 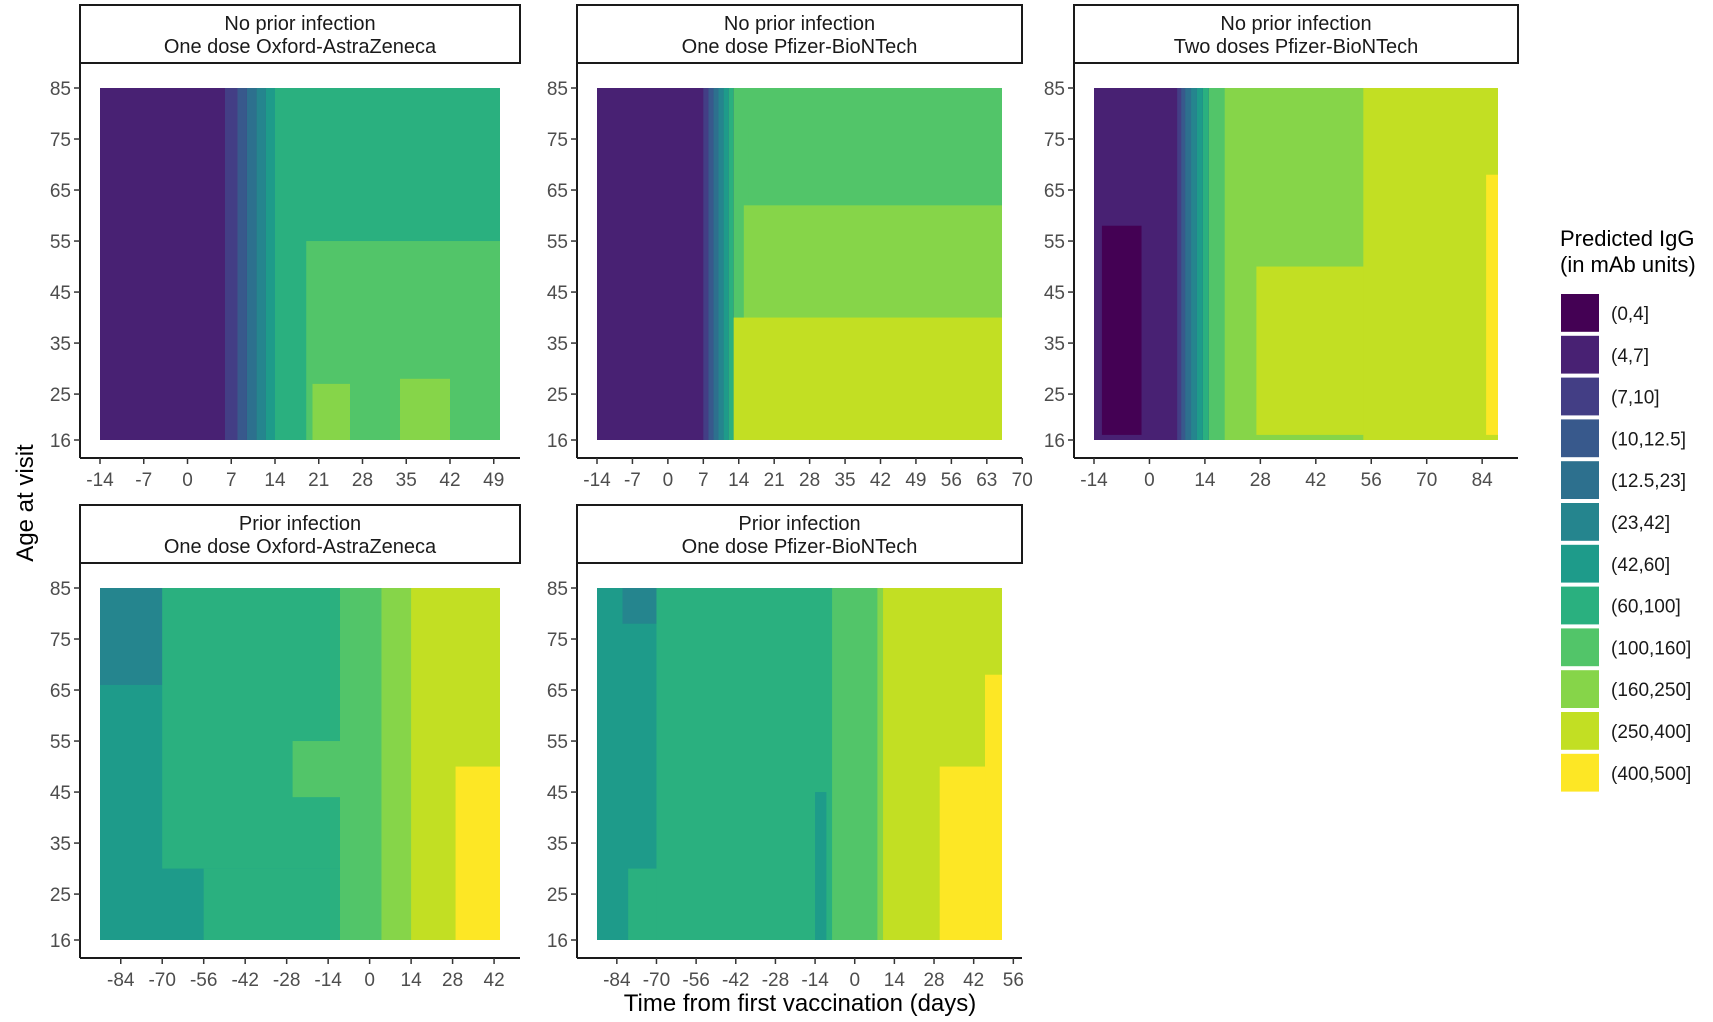 What do you see at coordinates (656, 980) in the screenshot?
I see `x-tick-label: -70` at bounding box center [656, 980].